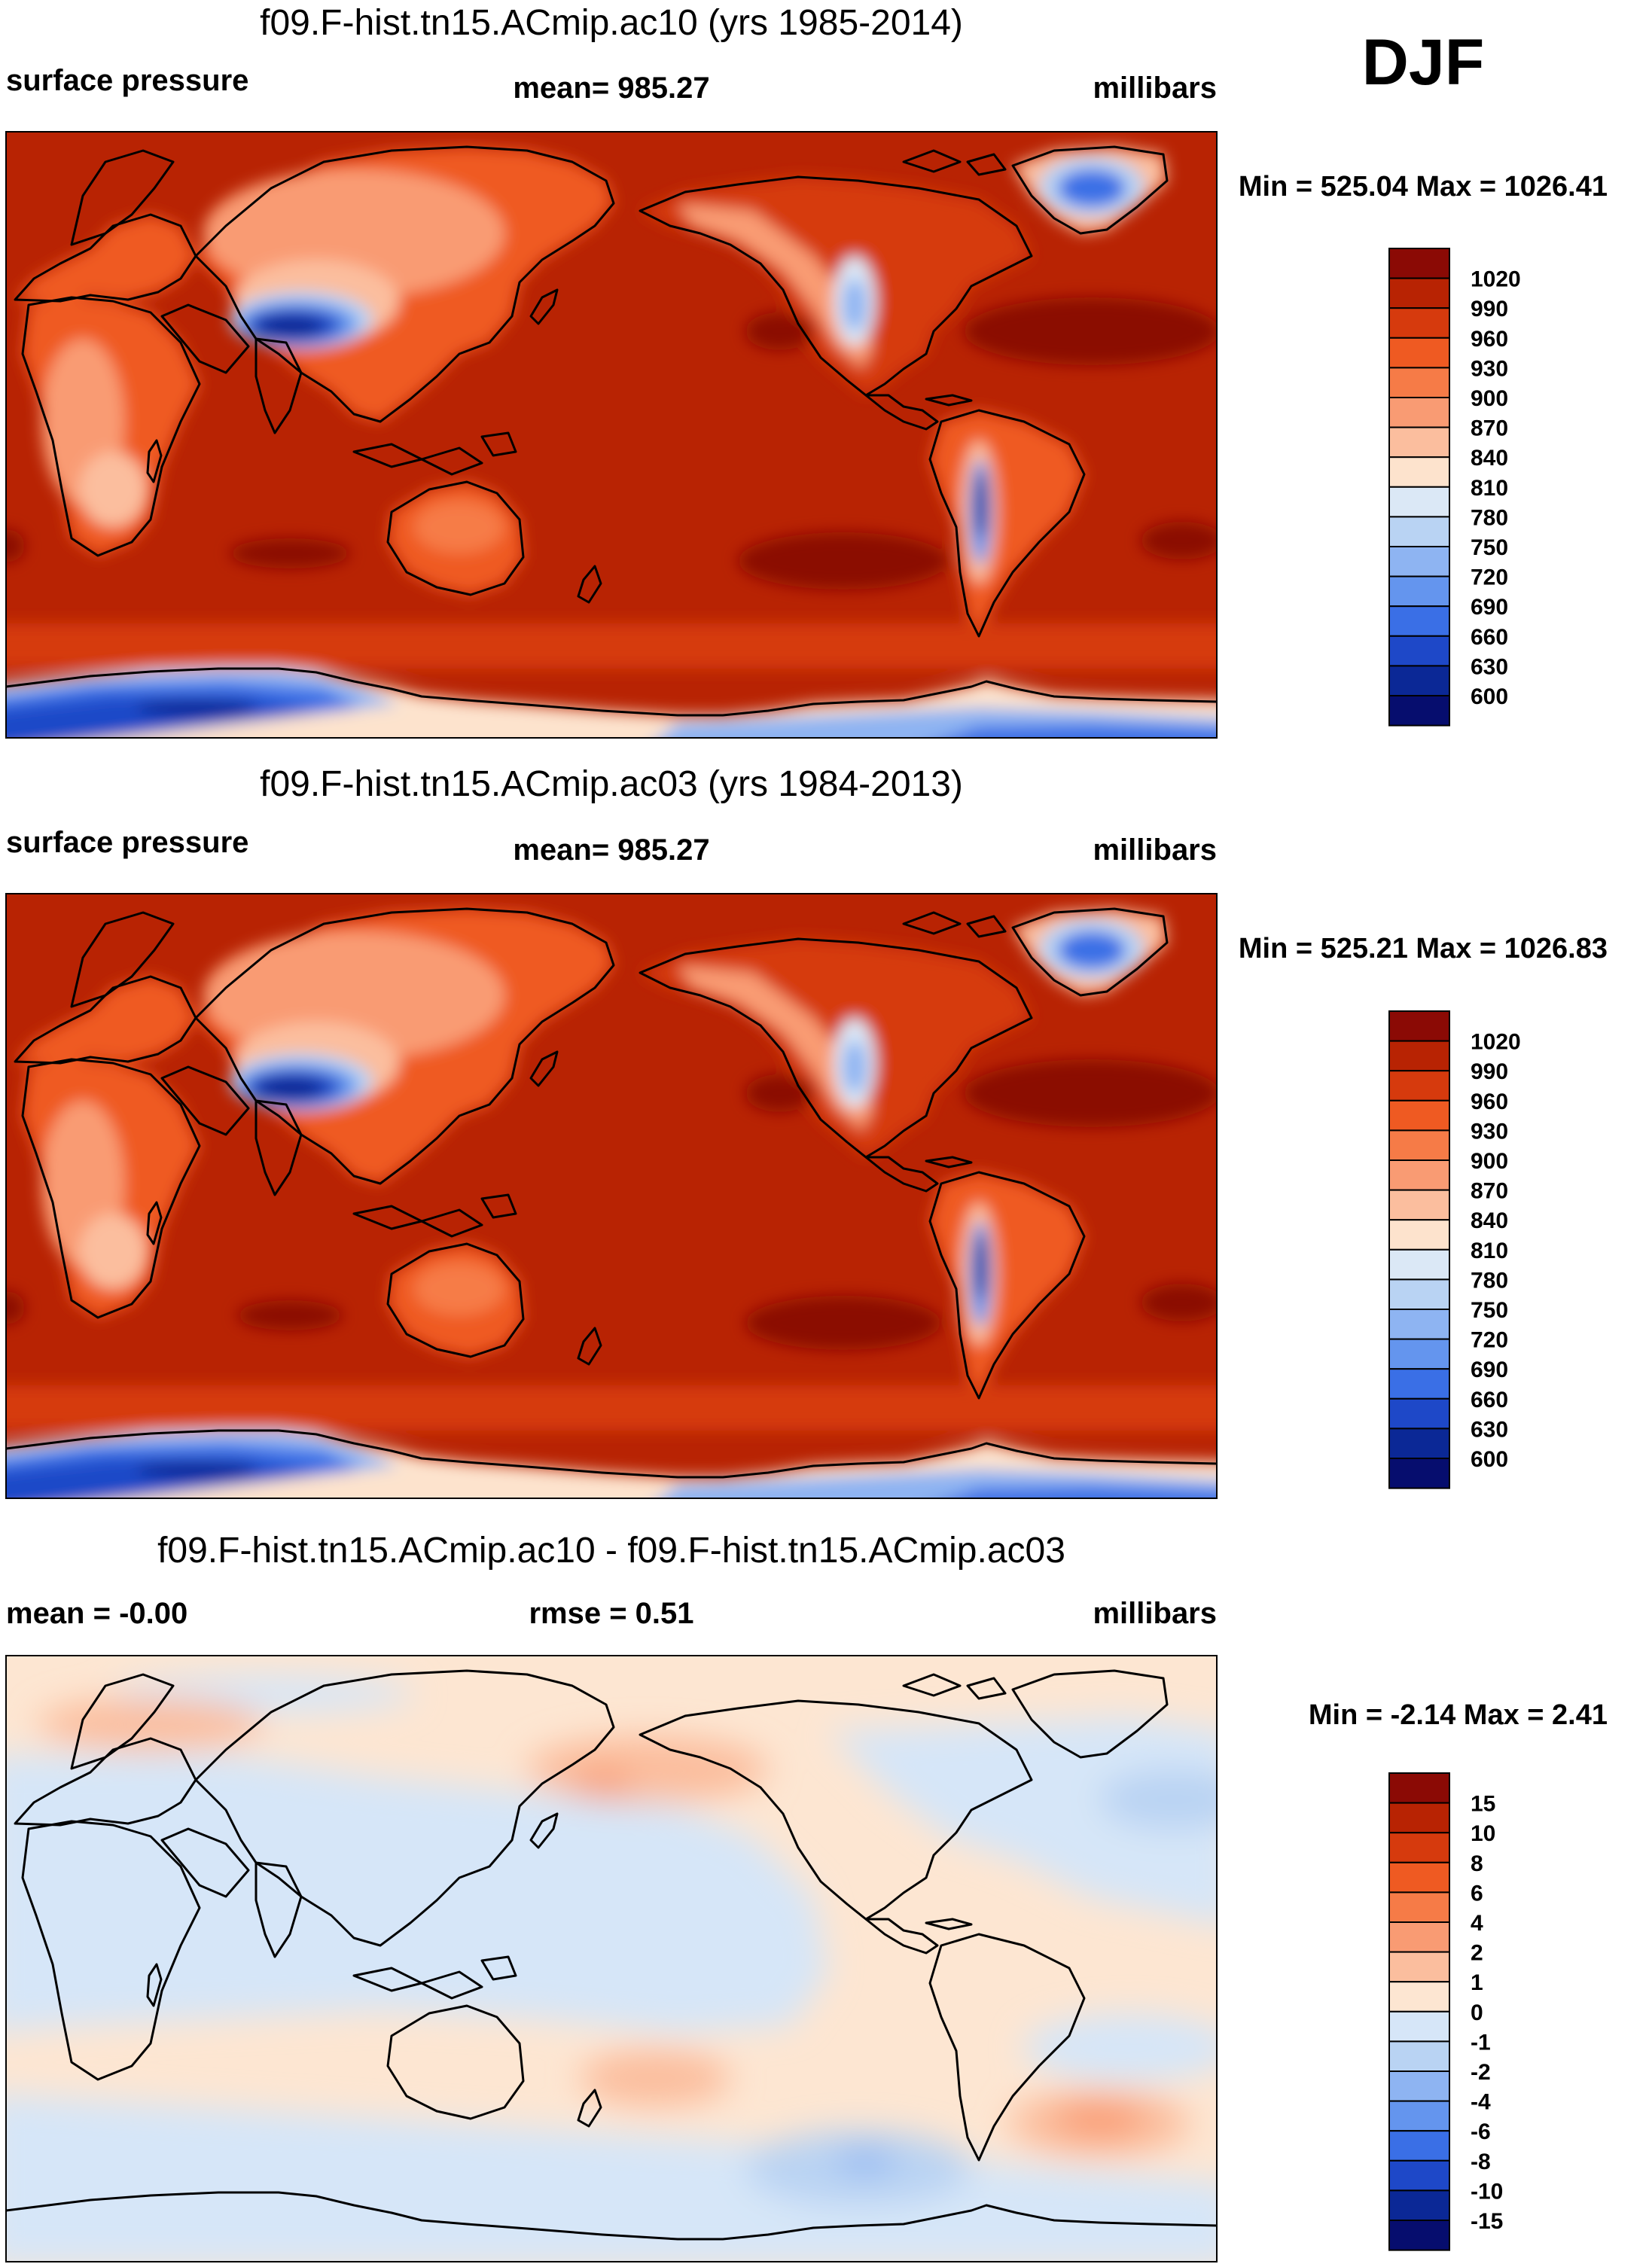 This screenshot has width=1652, height=2267. I want to click on panel-1-colorbar-tick-label: 750, so click(1489, 547).